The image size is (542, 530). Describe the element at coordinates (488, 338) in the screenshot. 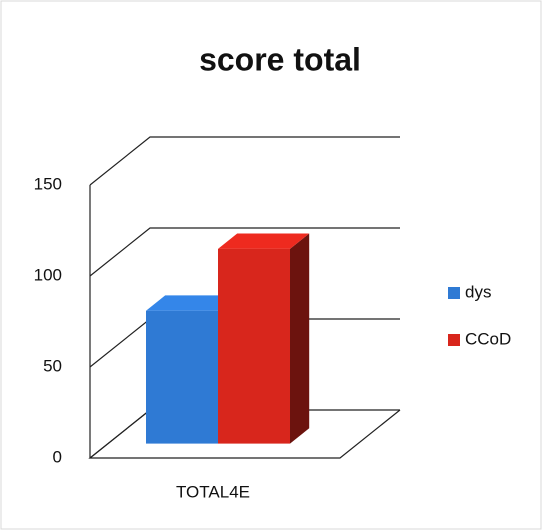

I see `legend-label: CCoD` at that location.